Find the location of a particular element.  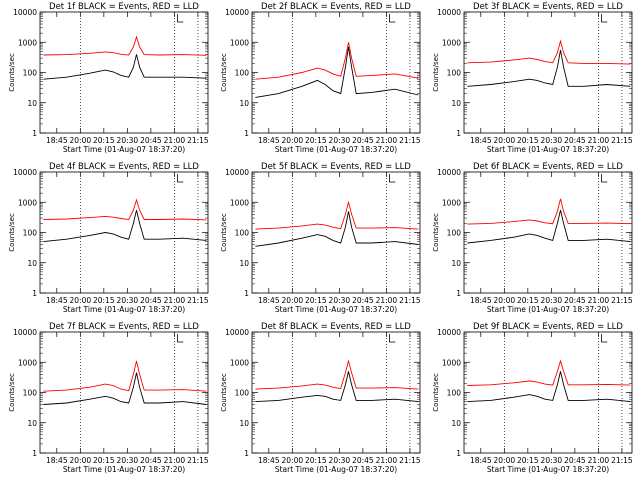

panel-title: Det 8f BLACK = Events, RED = LLD is located at coordinates (336, 327).